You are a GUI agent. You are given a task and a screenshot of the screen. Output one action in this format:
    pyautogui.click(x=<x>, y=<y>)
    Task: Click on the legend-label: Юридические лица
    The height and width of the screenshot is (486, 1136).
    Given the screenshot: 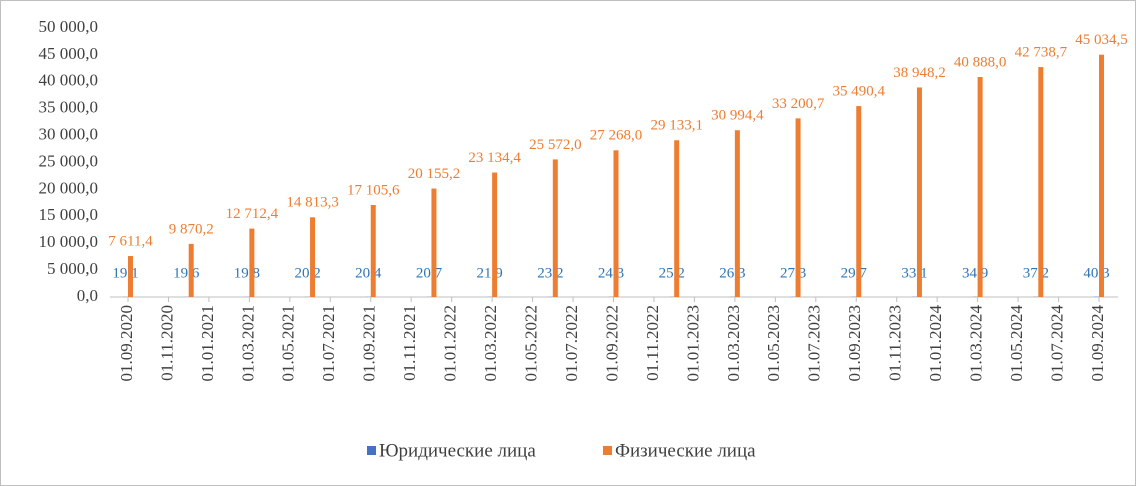 What is the action you would take?
    pyautogui.click(x=457, y=450)
    